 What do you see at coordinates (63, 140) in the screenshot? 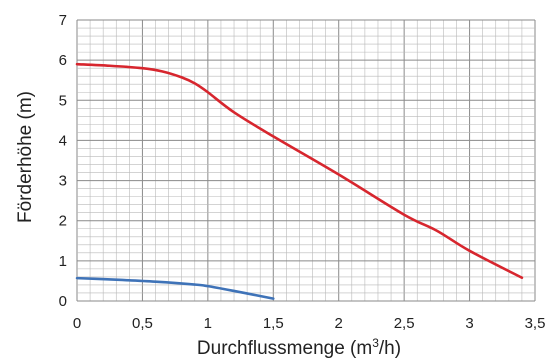
I see `y-tick-label: 4` at bounding box center [63, 140].